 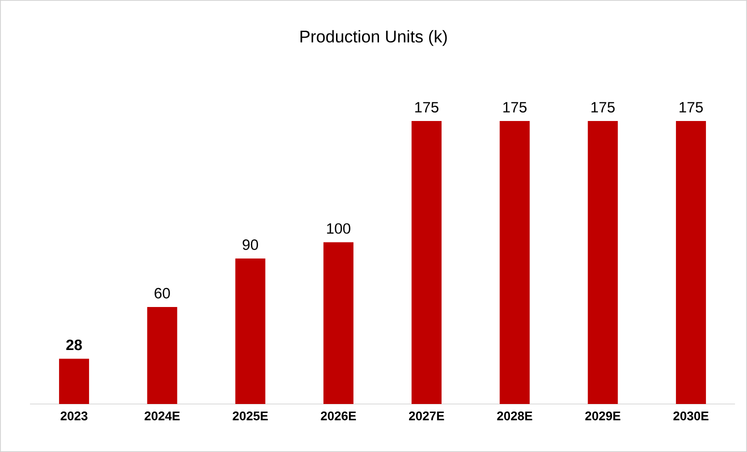 I want to click on data-label: 28, so click(x=74, y=345).